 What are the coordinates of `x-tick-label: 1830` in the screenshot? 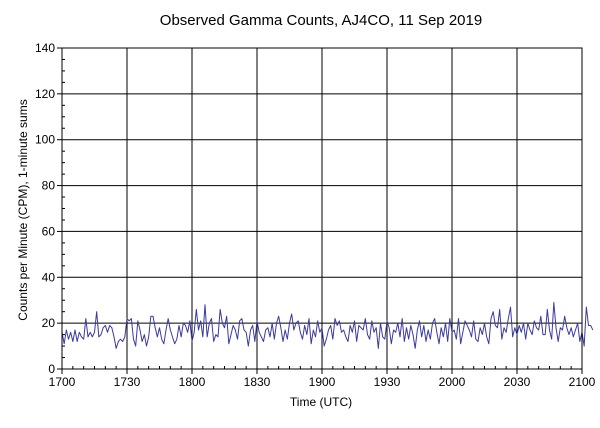 It's located at (257, 382).